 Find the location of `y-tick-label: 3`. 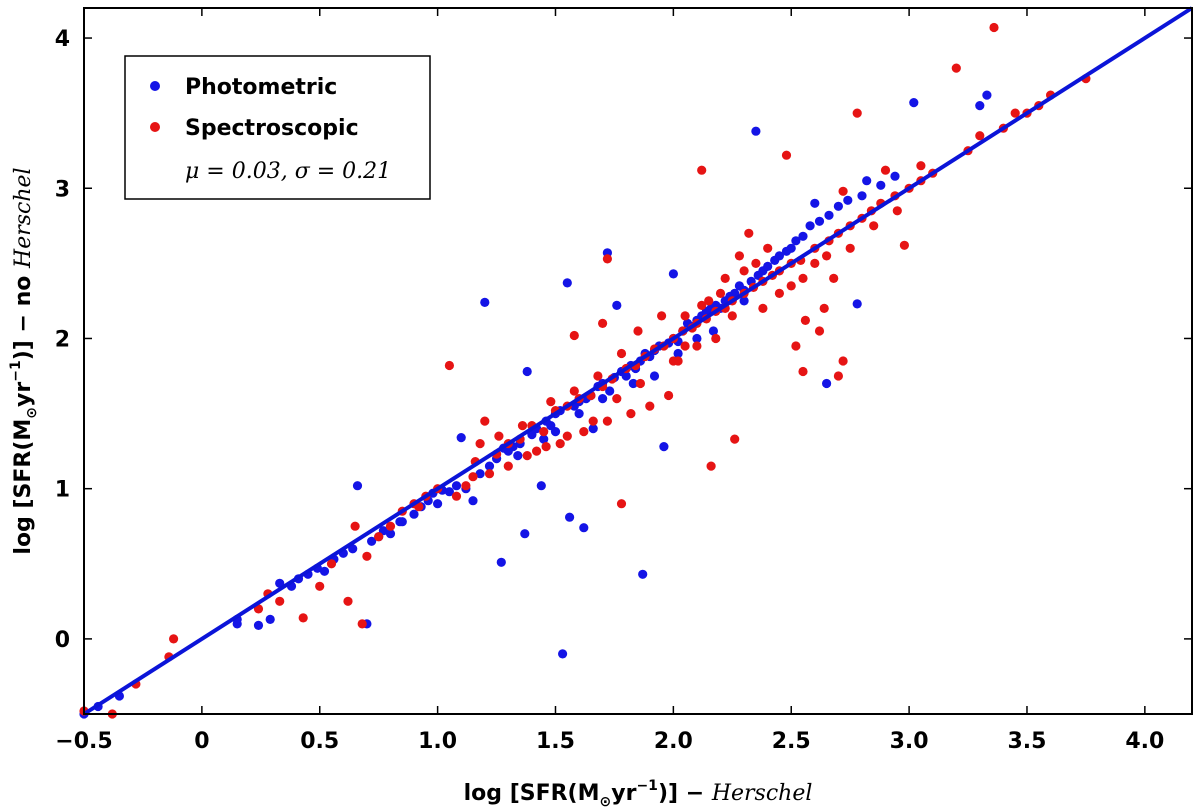

y-tick-label: 3 is located at coordinates (62, 189).